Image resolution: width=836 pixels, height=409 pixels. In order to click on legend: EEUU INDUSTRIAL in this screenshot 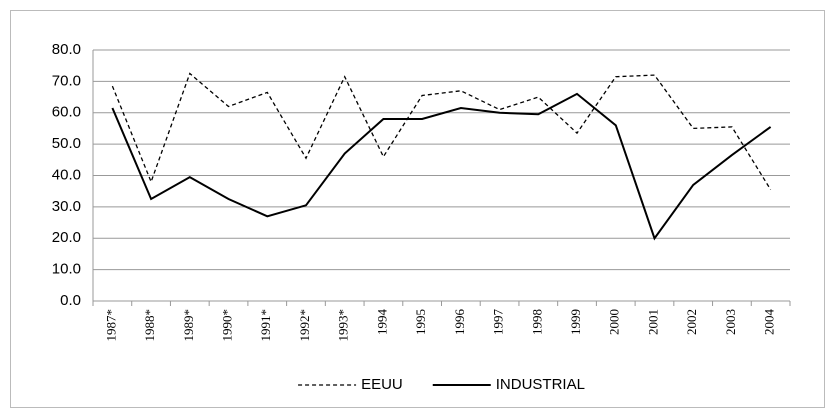, I will do `click(441, 384)`.